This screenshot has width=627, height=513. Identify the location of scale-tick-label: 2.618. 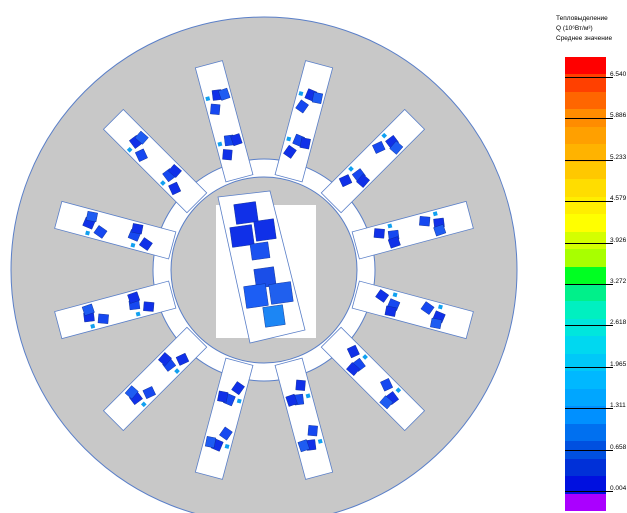
(618, 323).